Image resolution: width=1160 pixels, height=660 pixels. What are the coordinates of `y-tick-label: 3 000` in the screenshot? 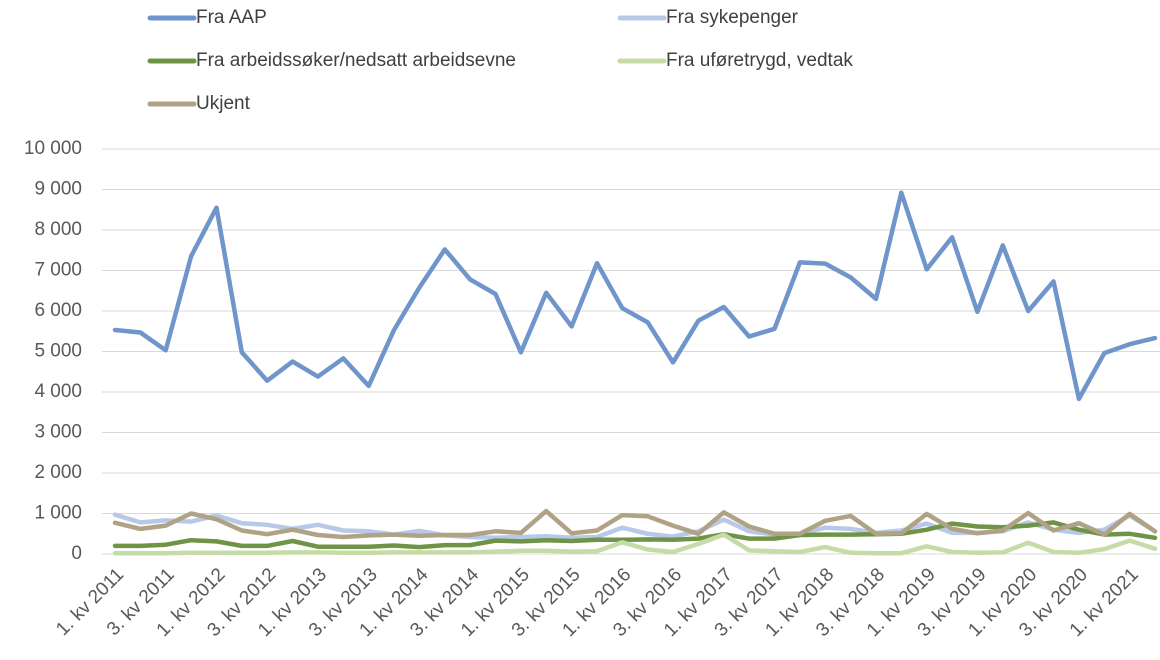 It's located at (58, 432).